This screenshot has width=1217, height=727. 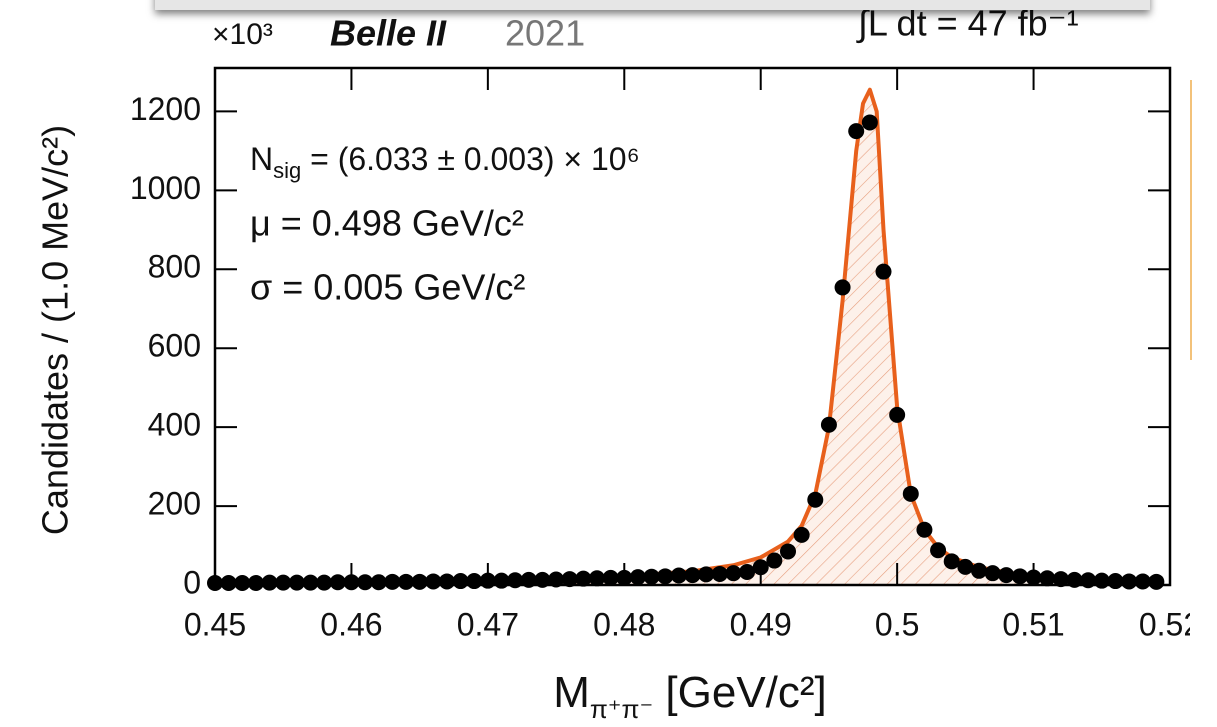 What do you see at coordinates (488, 624) in the screenshot?
I see `x-tick-label: 0.47` at bounding box center [488, 624].